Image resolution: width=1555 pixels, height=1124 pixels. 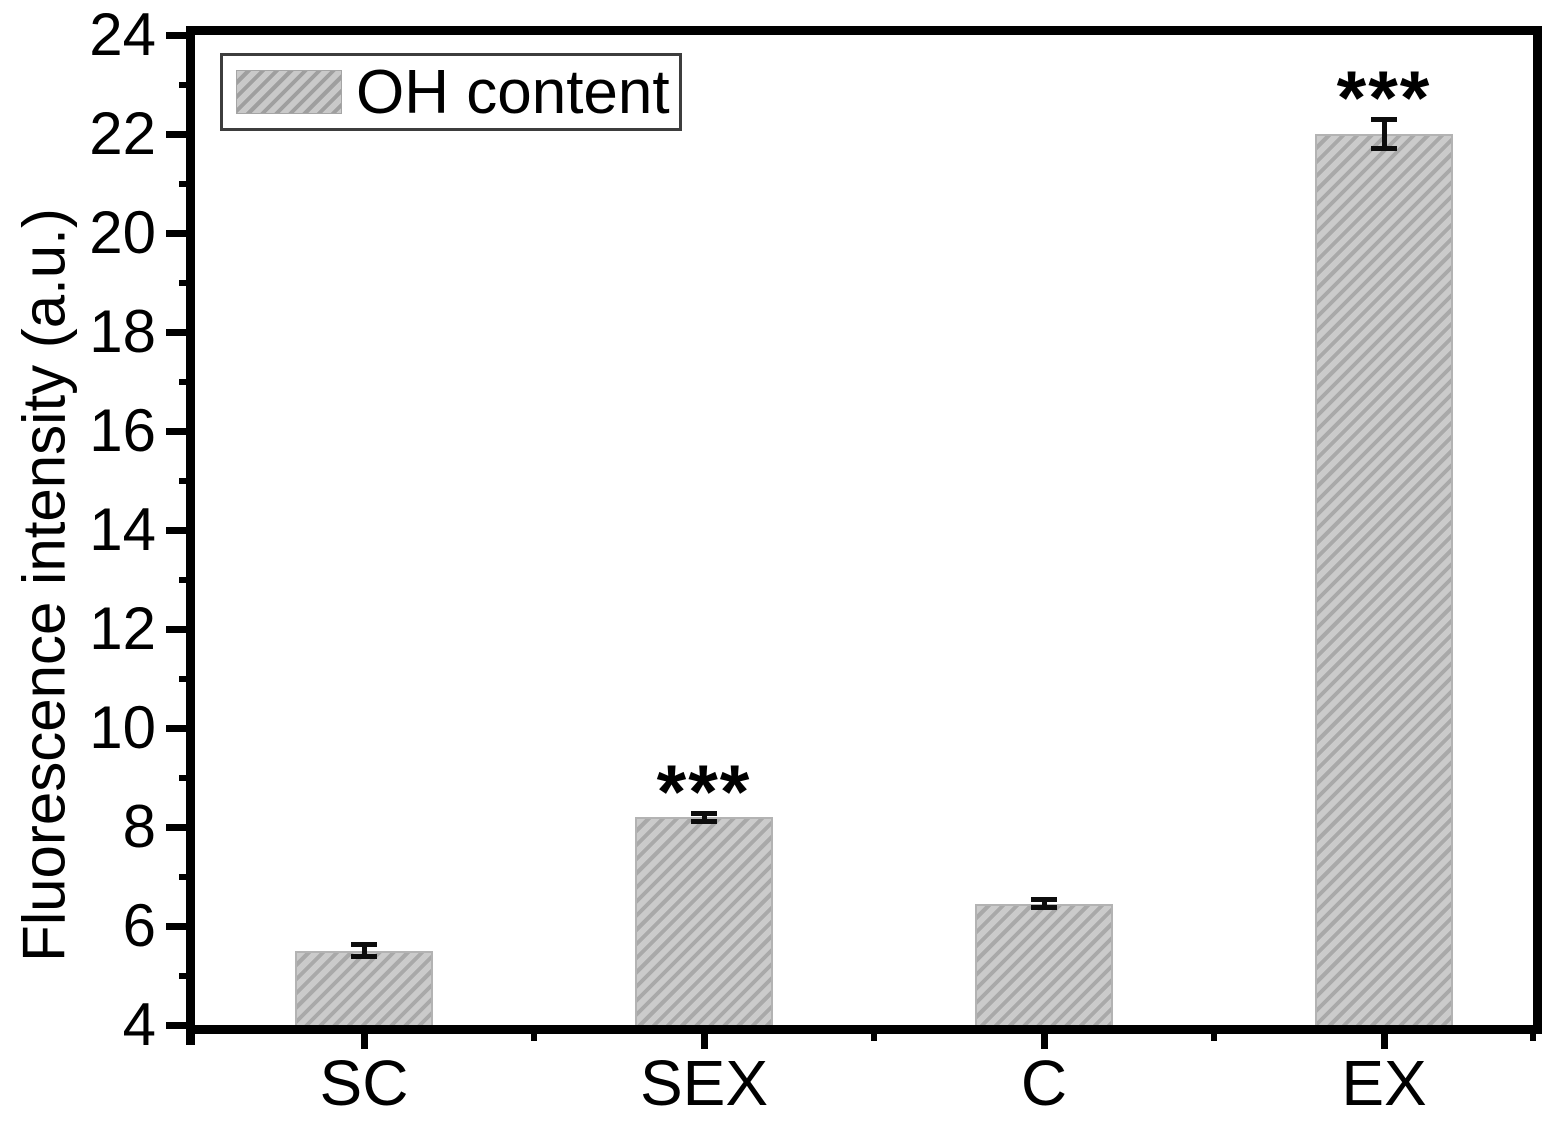 I want to click on legend: OH content, so click(x=451, y=92).